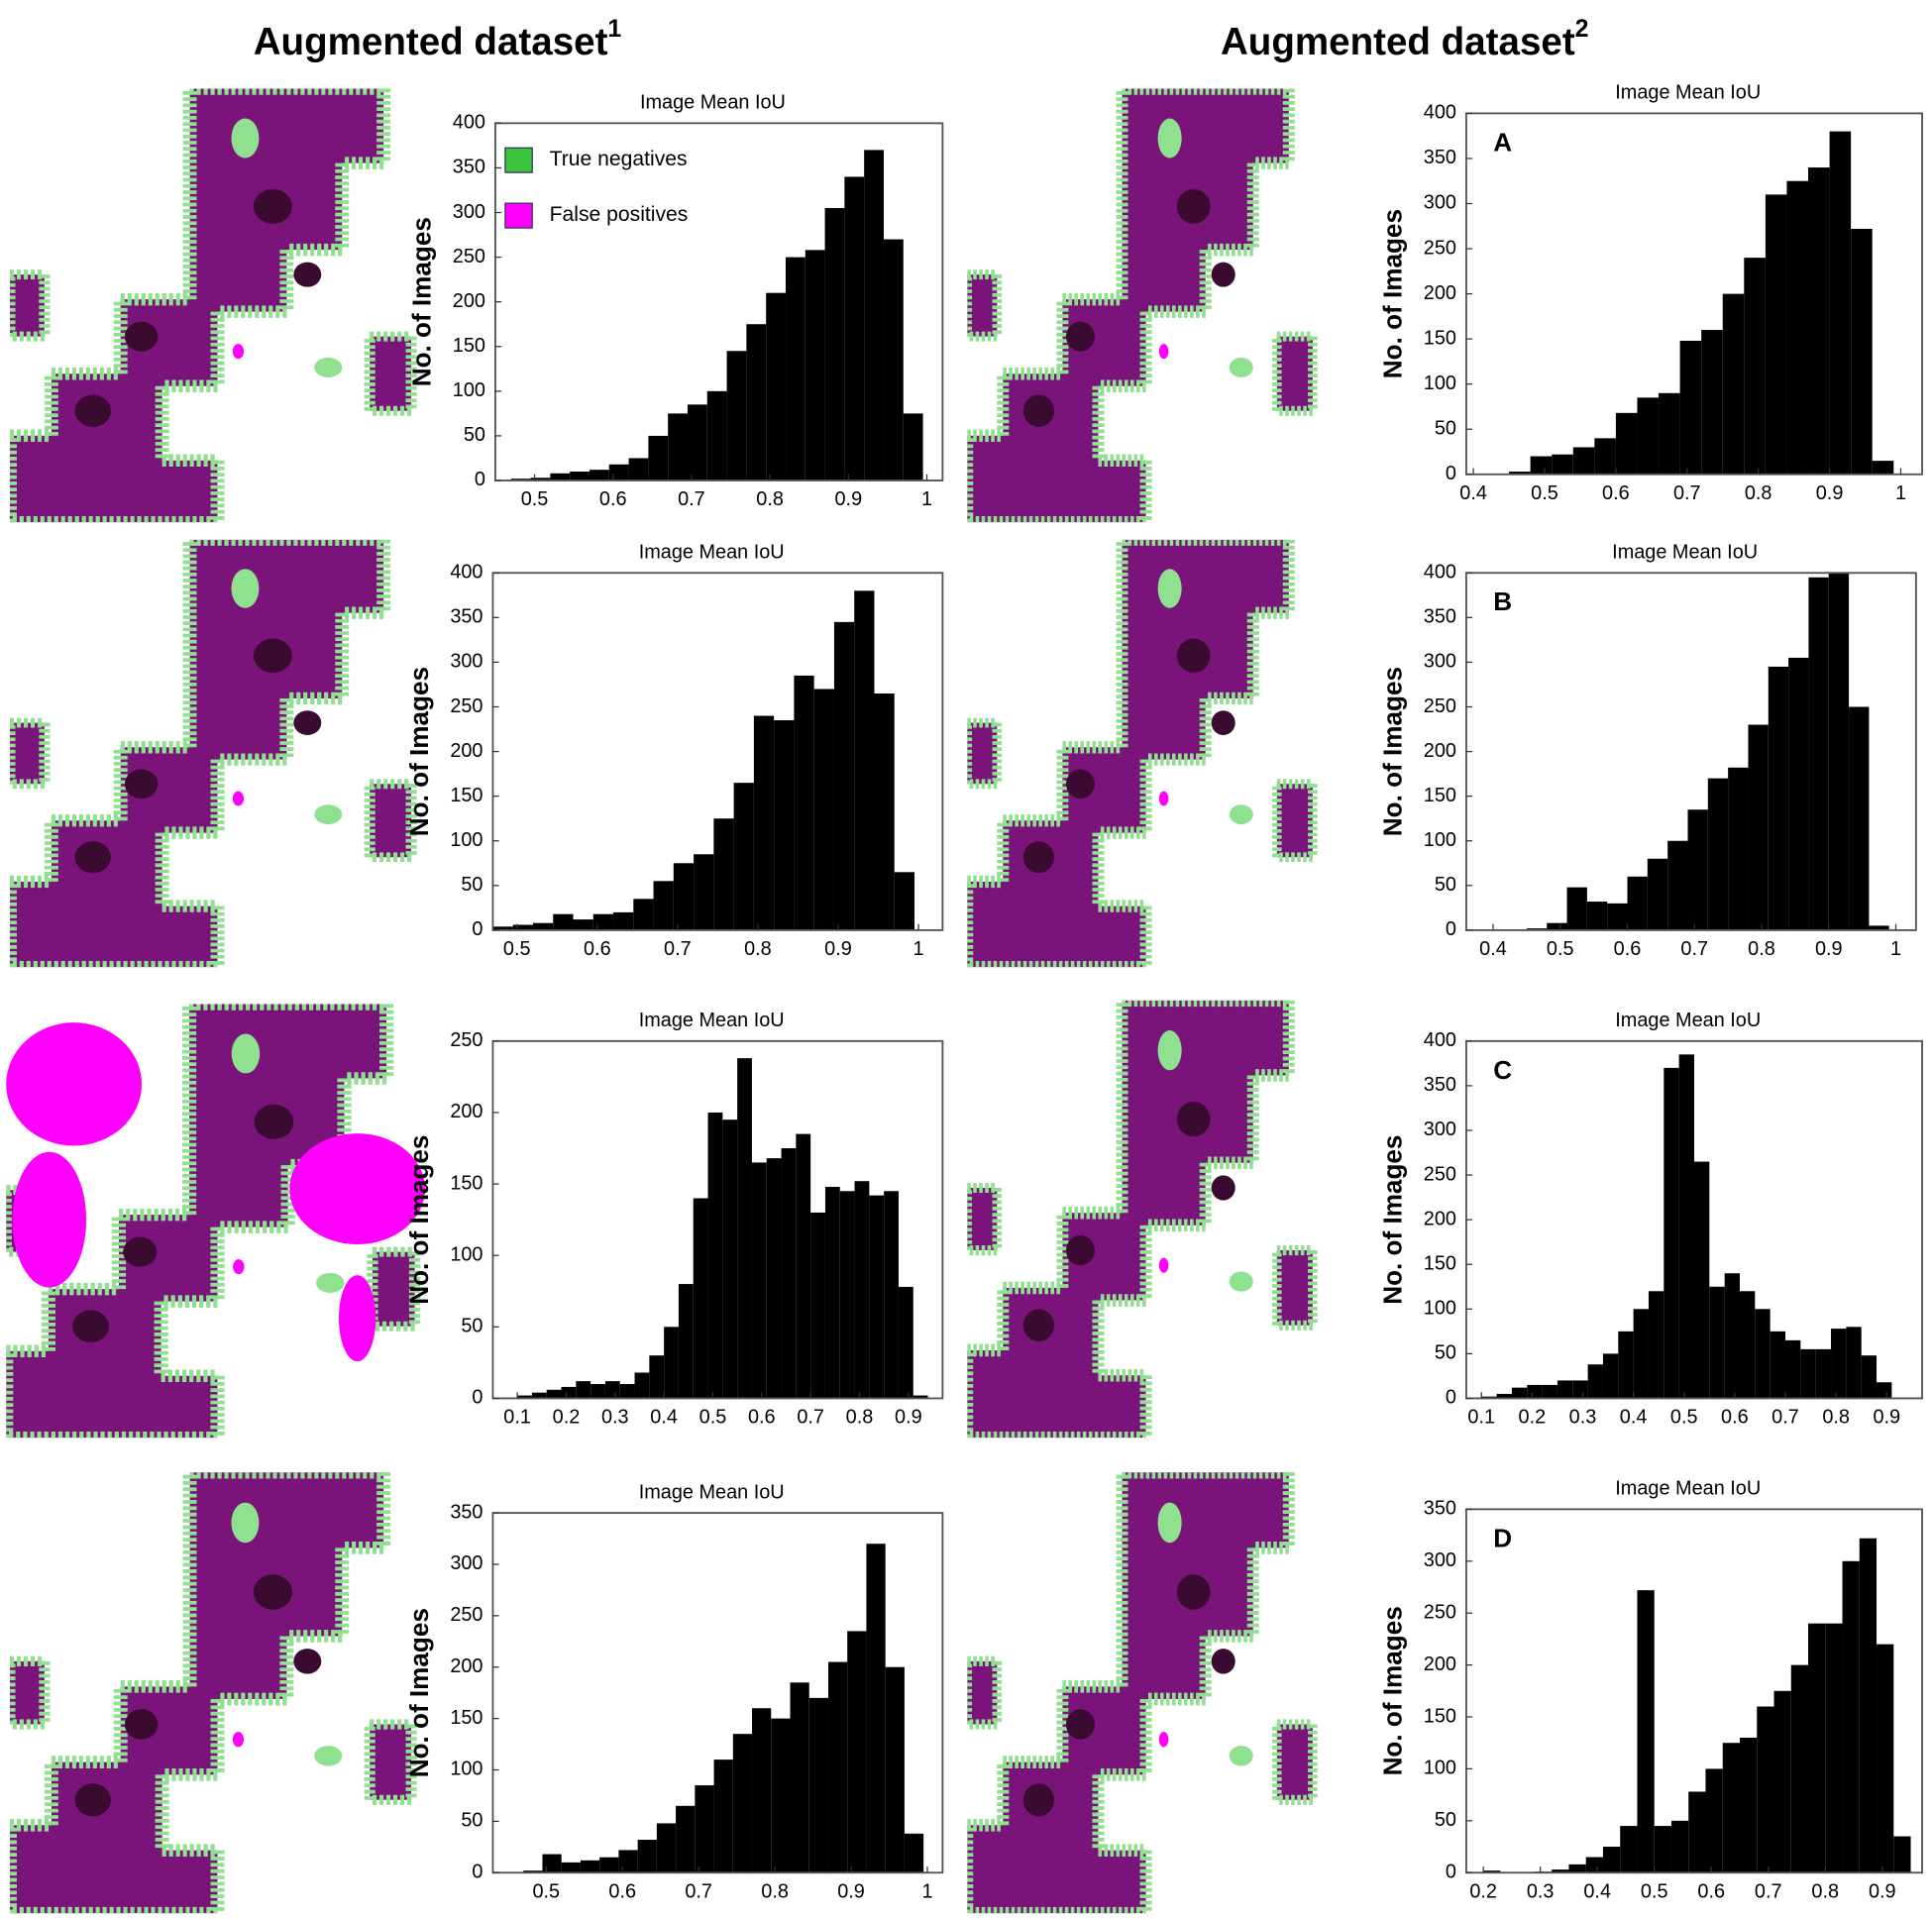 The width and height of the screenshot is (1932, 1919). Describe the element at coordinates (1451, 1871) in the screenshot. I see `y-tick-label: 0` at that location.